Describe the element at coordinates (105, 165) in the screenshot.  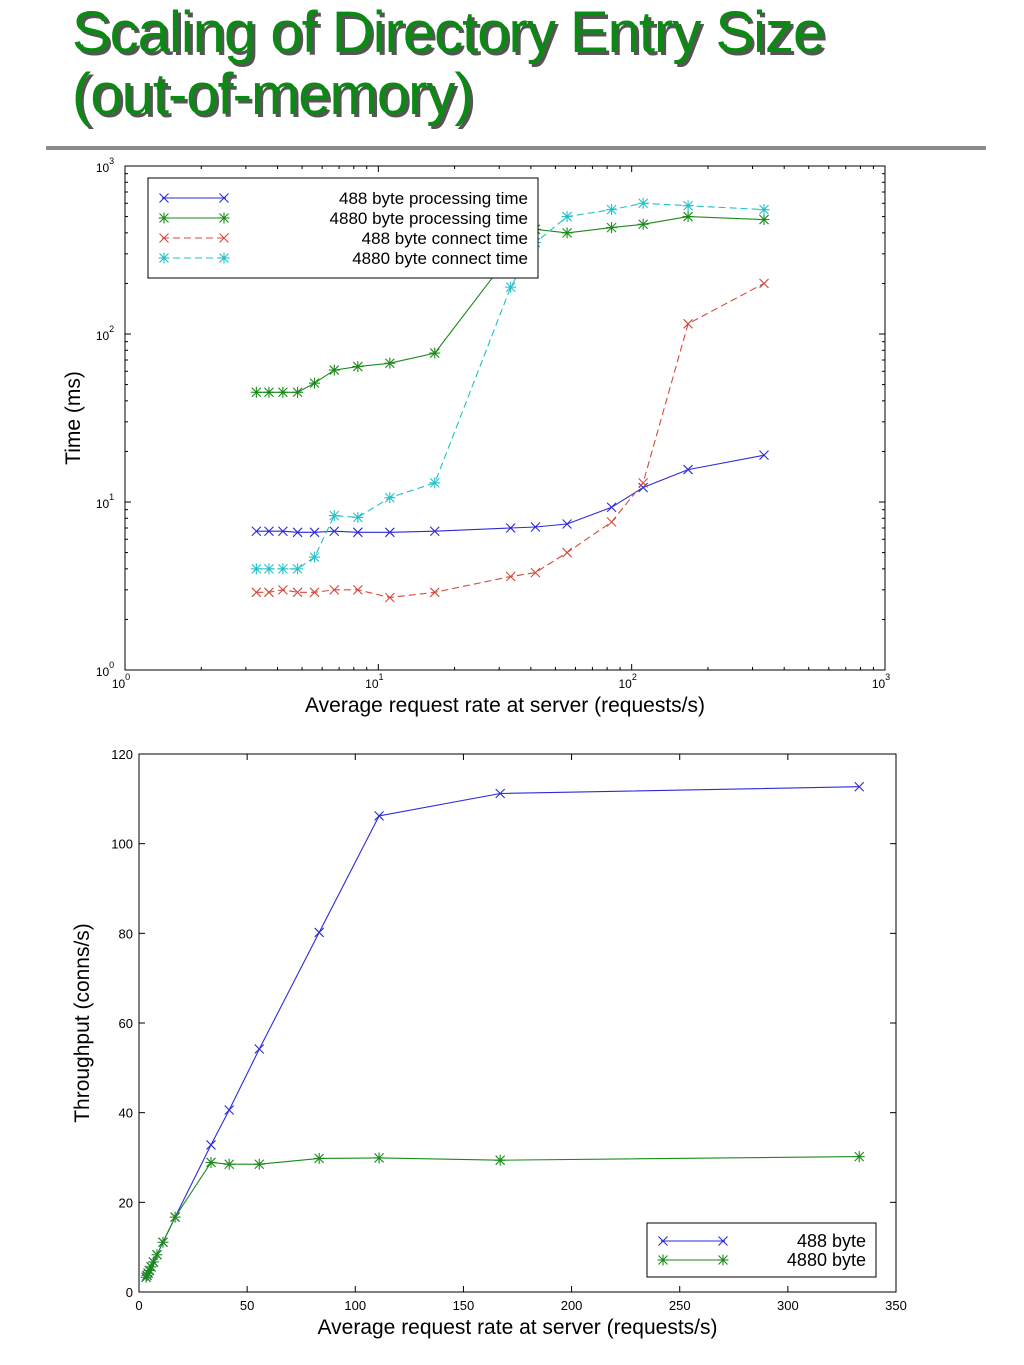
I see `y-tick-label: 10³` at that location.